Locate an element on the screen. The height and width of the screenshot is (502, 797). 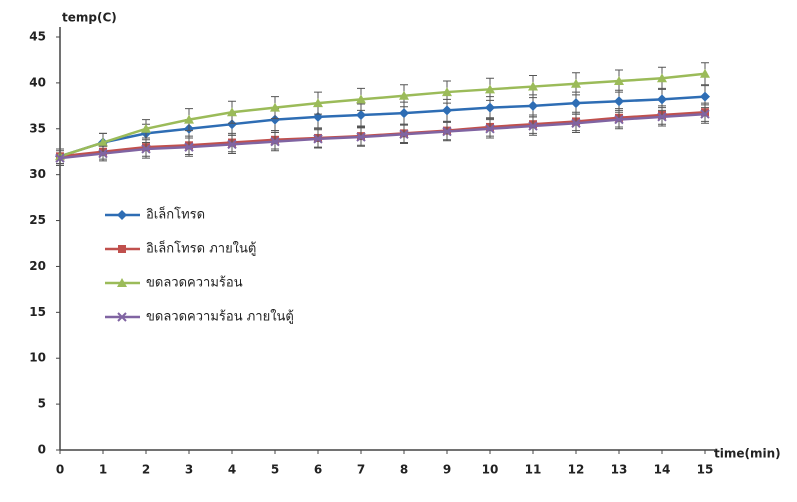
x-tick-label: 14 is located at coordinates (662, 470).